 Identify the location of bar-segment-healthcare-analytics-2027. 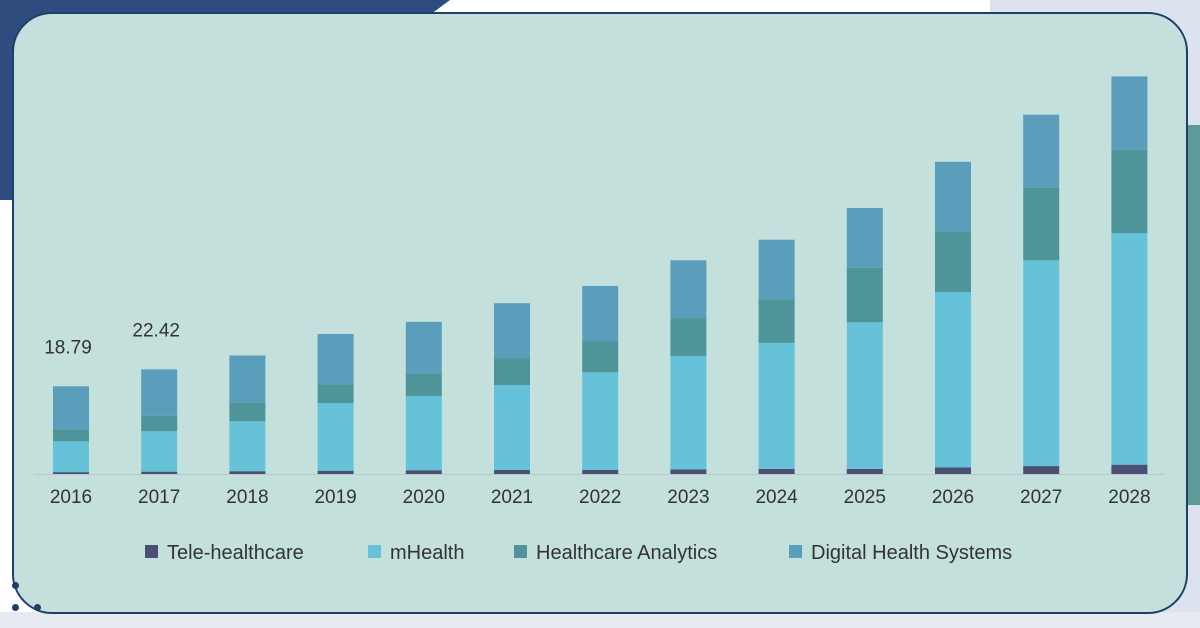
(1041, 224).